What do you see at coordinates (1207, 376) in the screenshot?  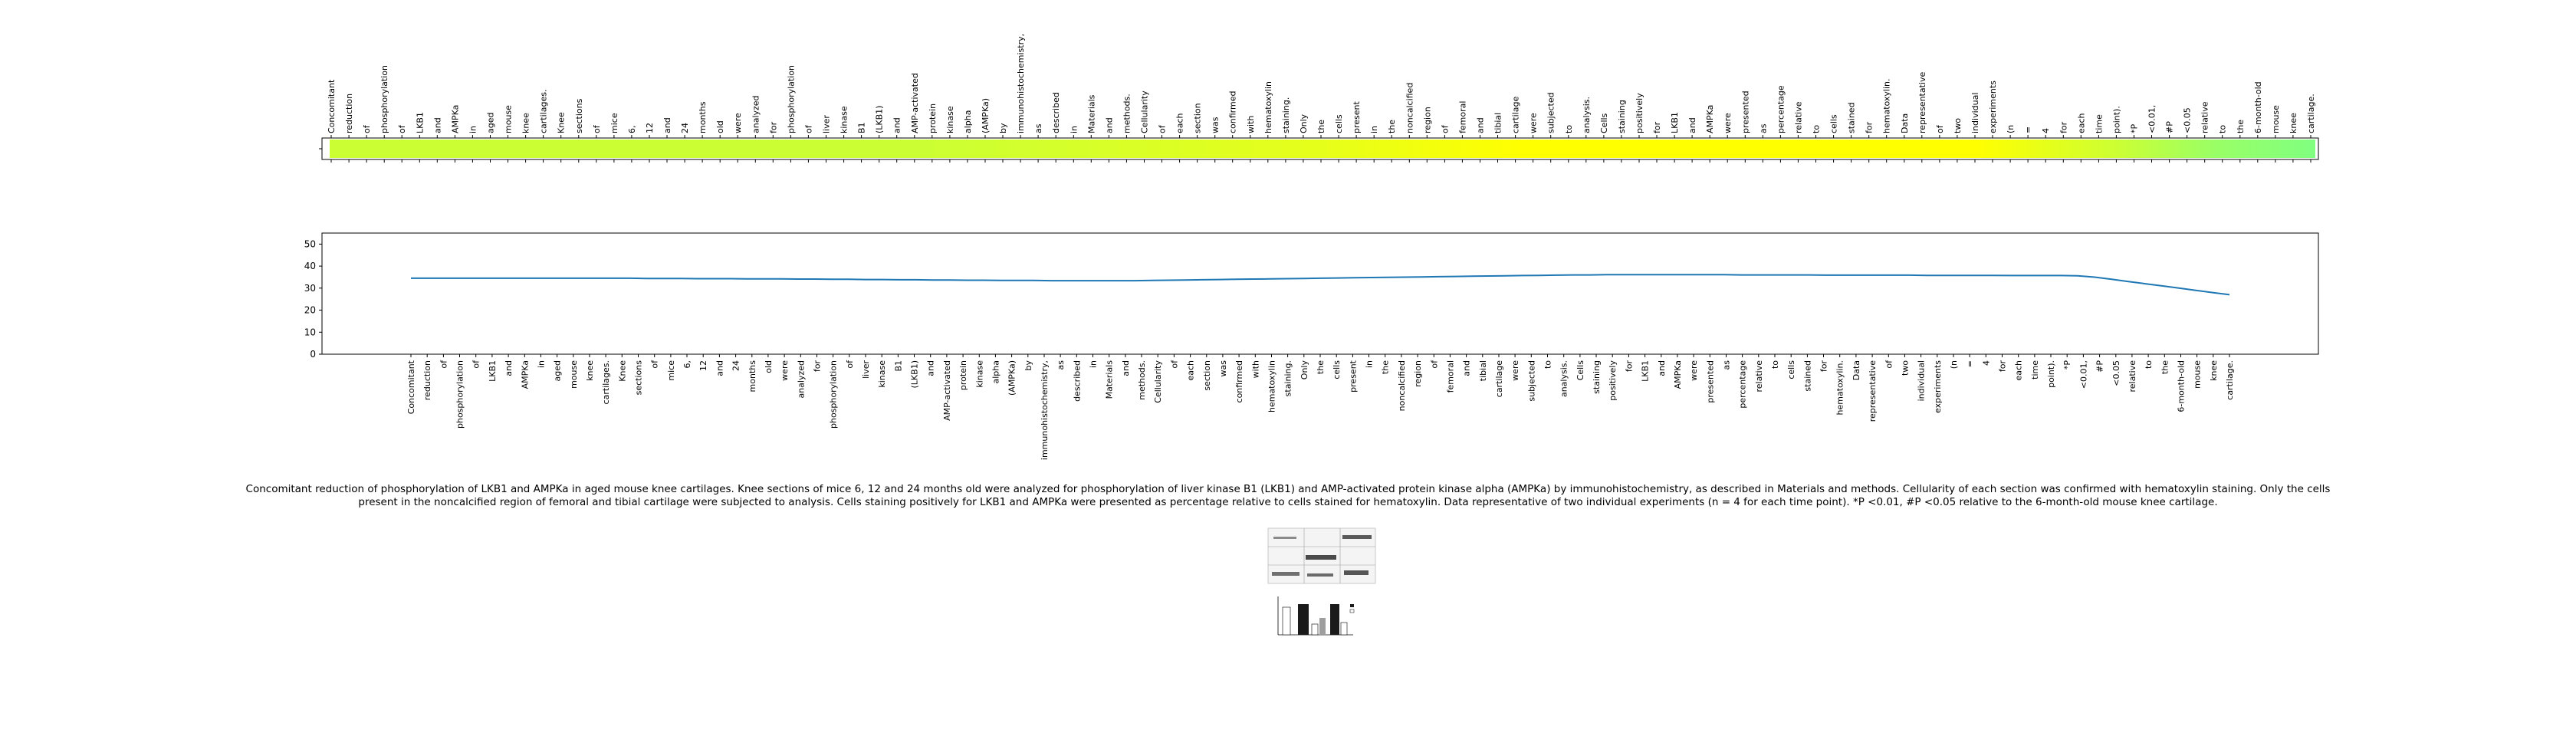 I see `line-xtick-label: section` at bounding box center [1207, 376].